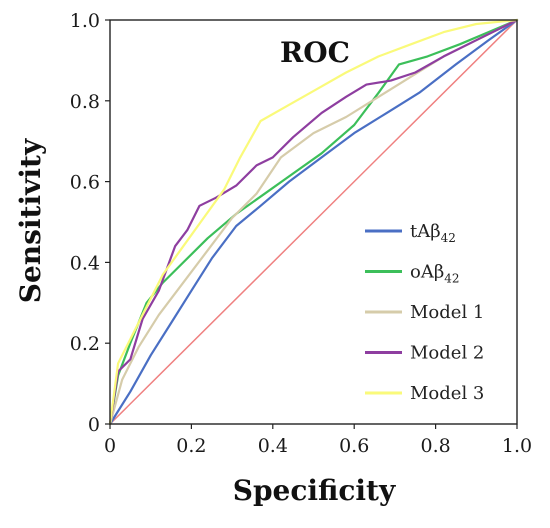  What do you see at coordinates (110, 446) in the screenshot?
I see `x-tick-label: 0` at bounding box center [110, 446].